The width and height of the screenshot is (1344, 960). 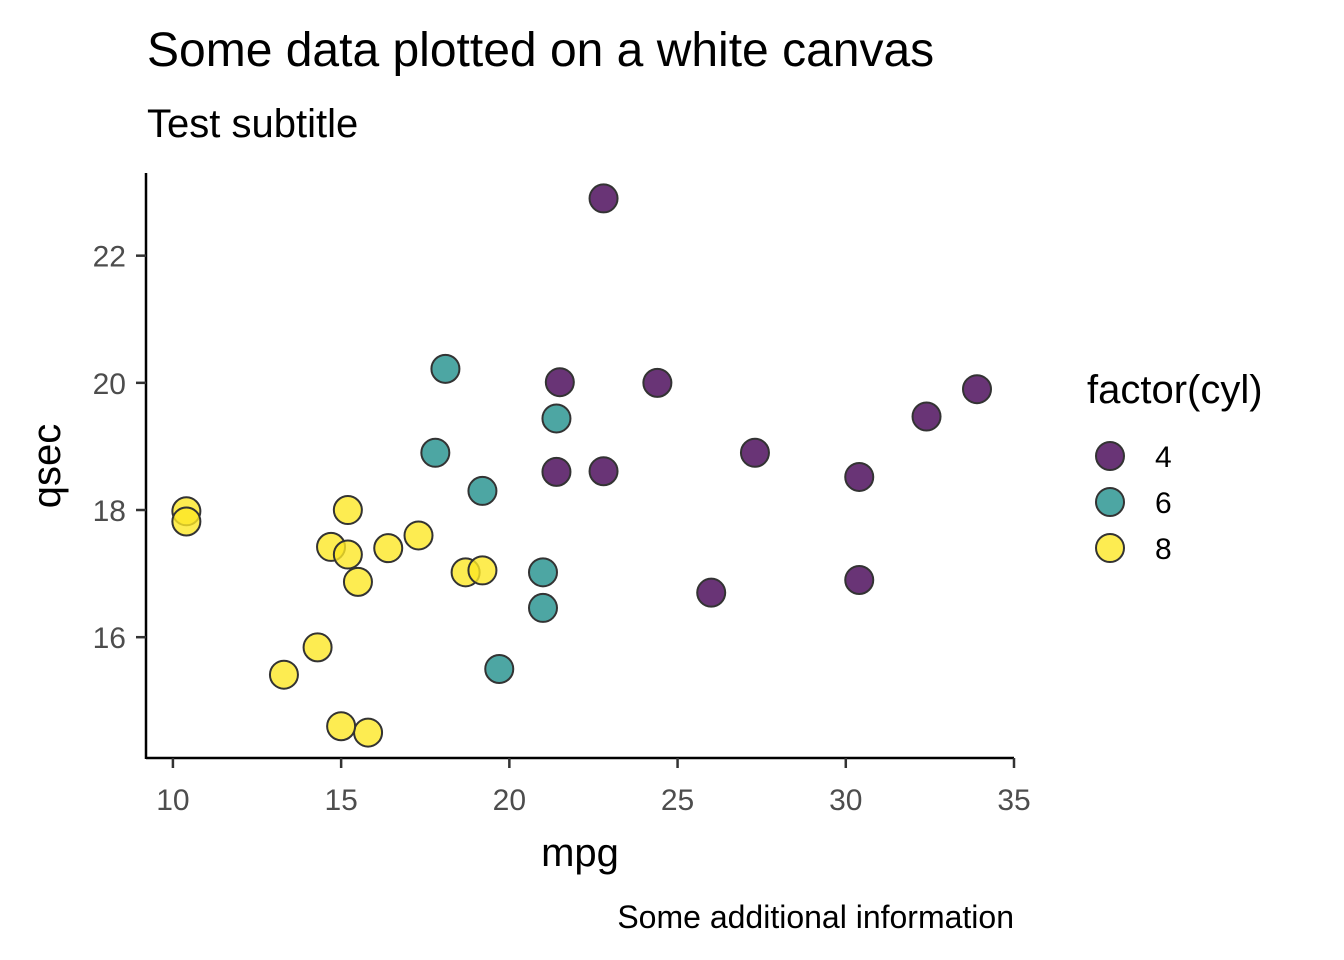 I want to click on y-ticks: 16 18 20 22, so click(x=119, y=448).